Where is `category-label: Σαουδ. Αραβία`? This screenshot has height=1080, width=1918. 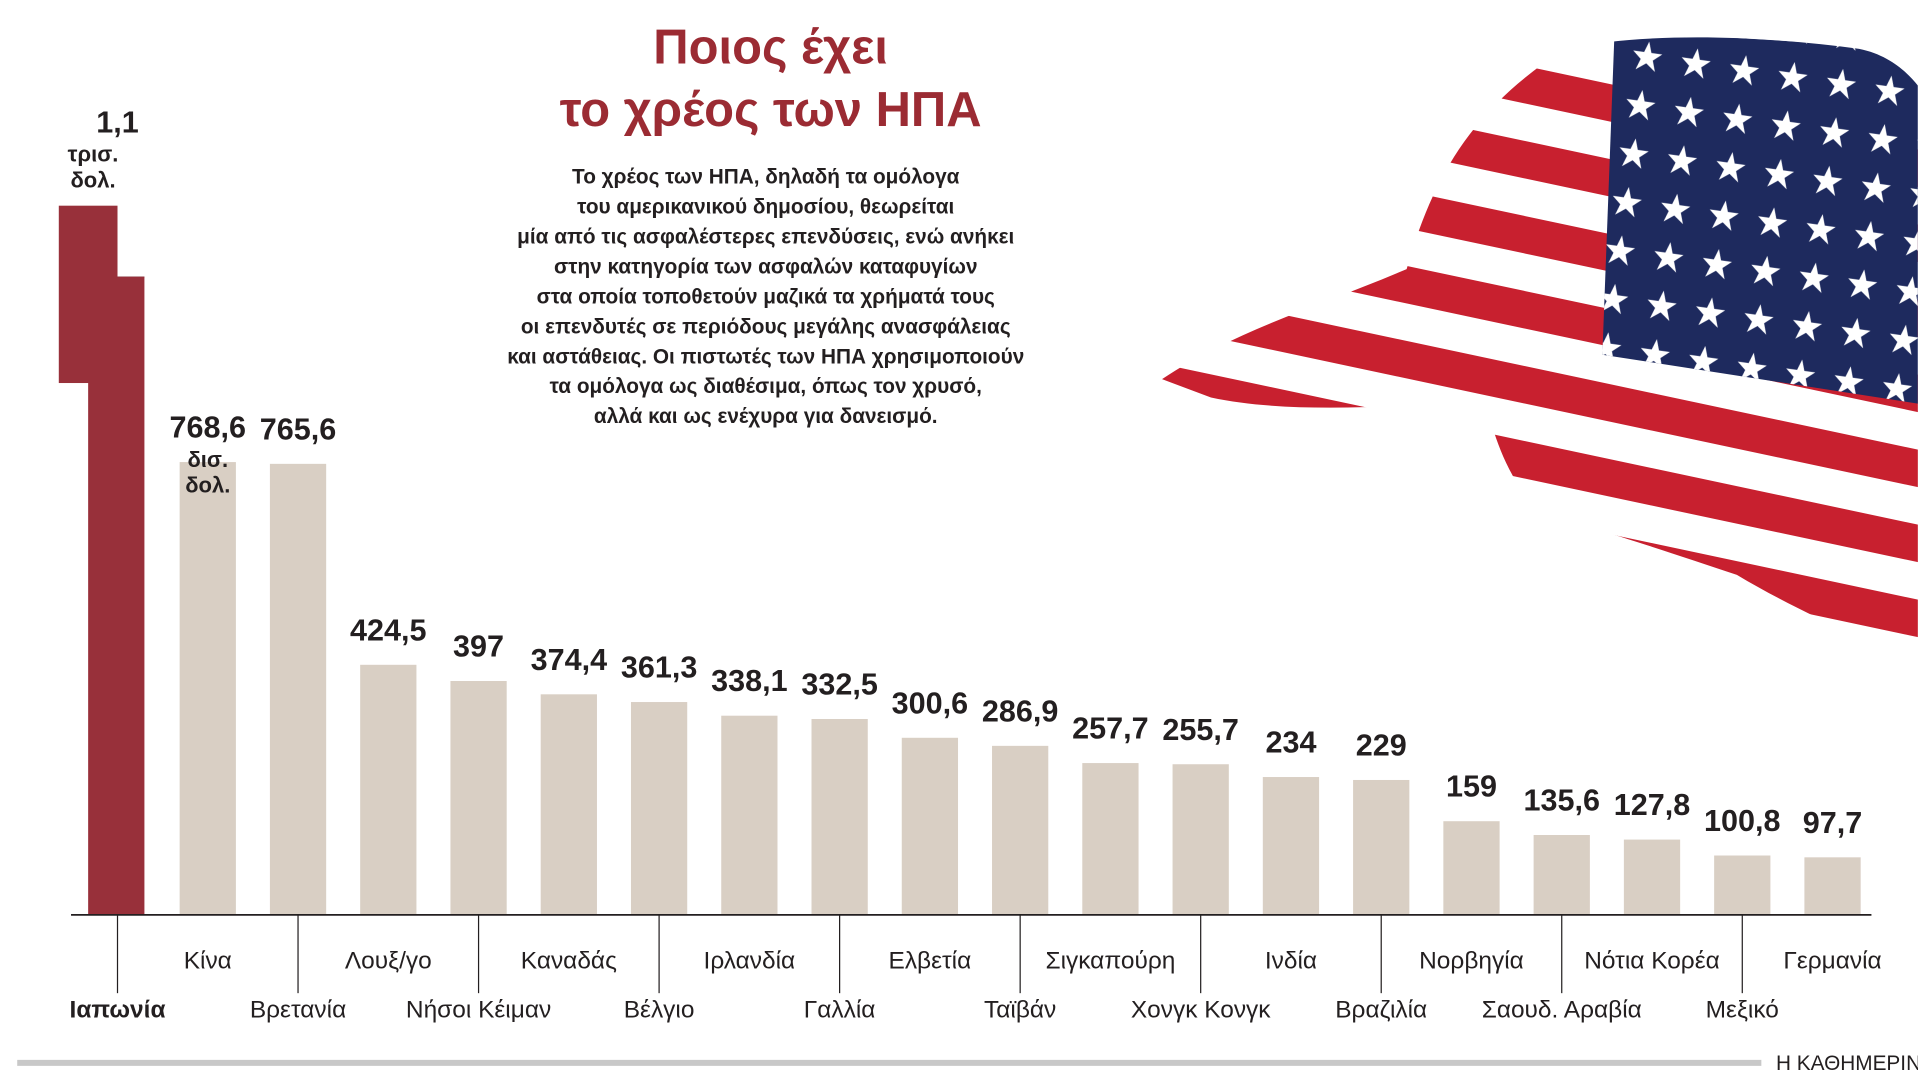
category-label: Σαουδ. Αραβία is located at coordinates (1562, 1010).